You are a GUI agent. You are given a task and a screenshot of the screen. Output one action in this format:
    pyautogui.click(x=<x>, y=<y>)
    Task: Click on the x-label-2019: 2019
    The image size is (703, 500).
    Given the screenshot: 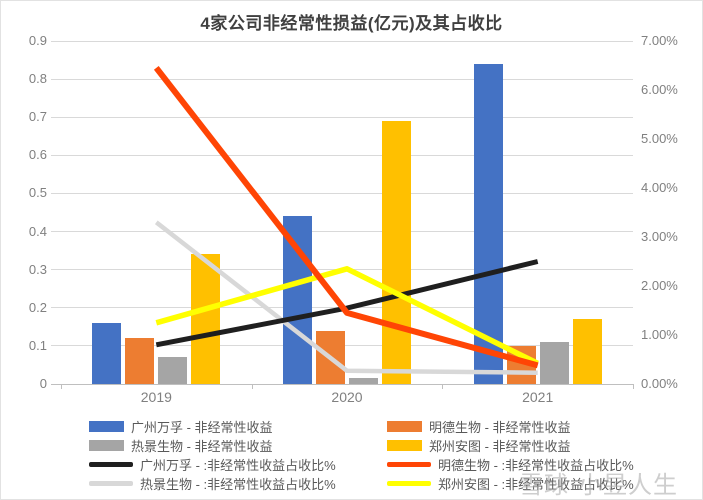 What is the action you would take?
    pyautogui.click(x=156, y=397)
    